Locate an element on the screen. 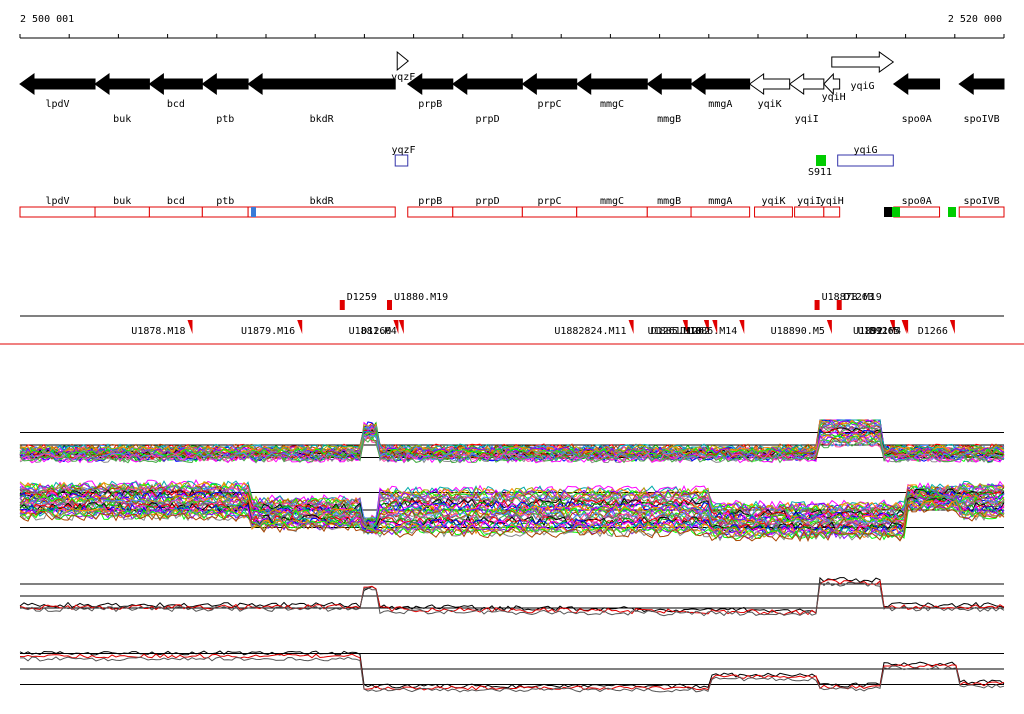  gene-label: spoIVB is located at coordinates (982, 119).